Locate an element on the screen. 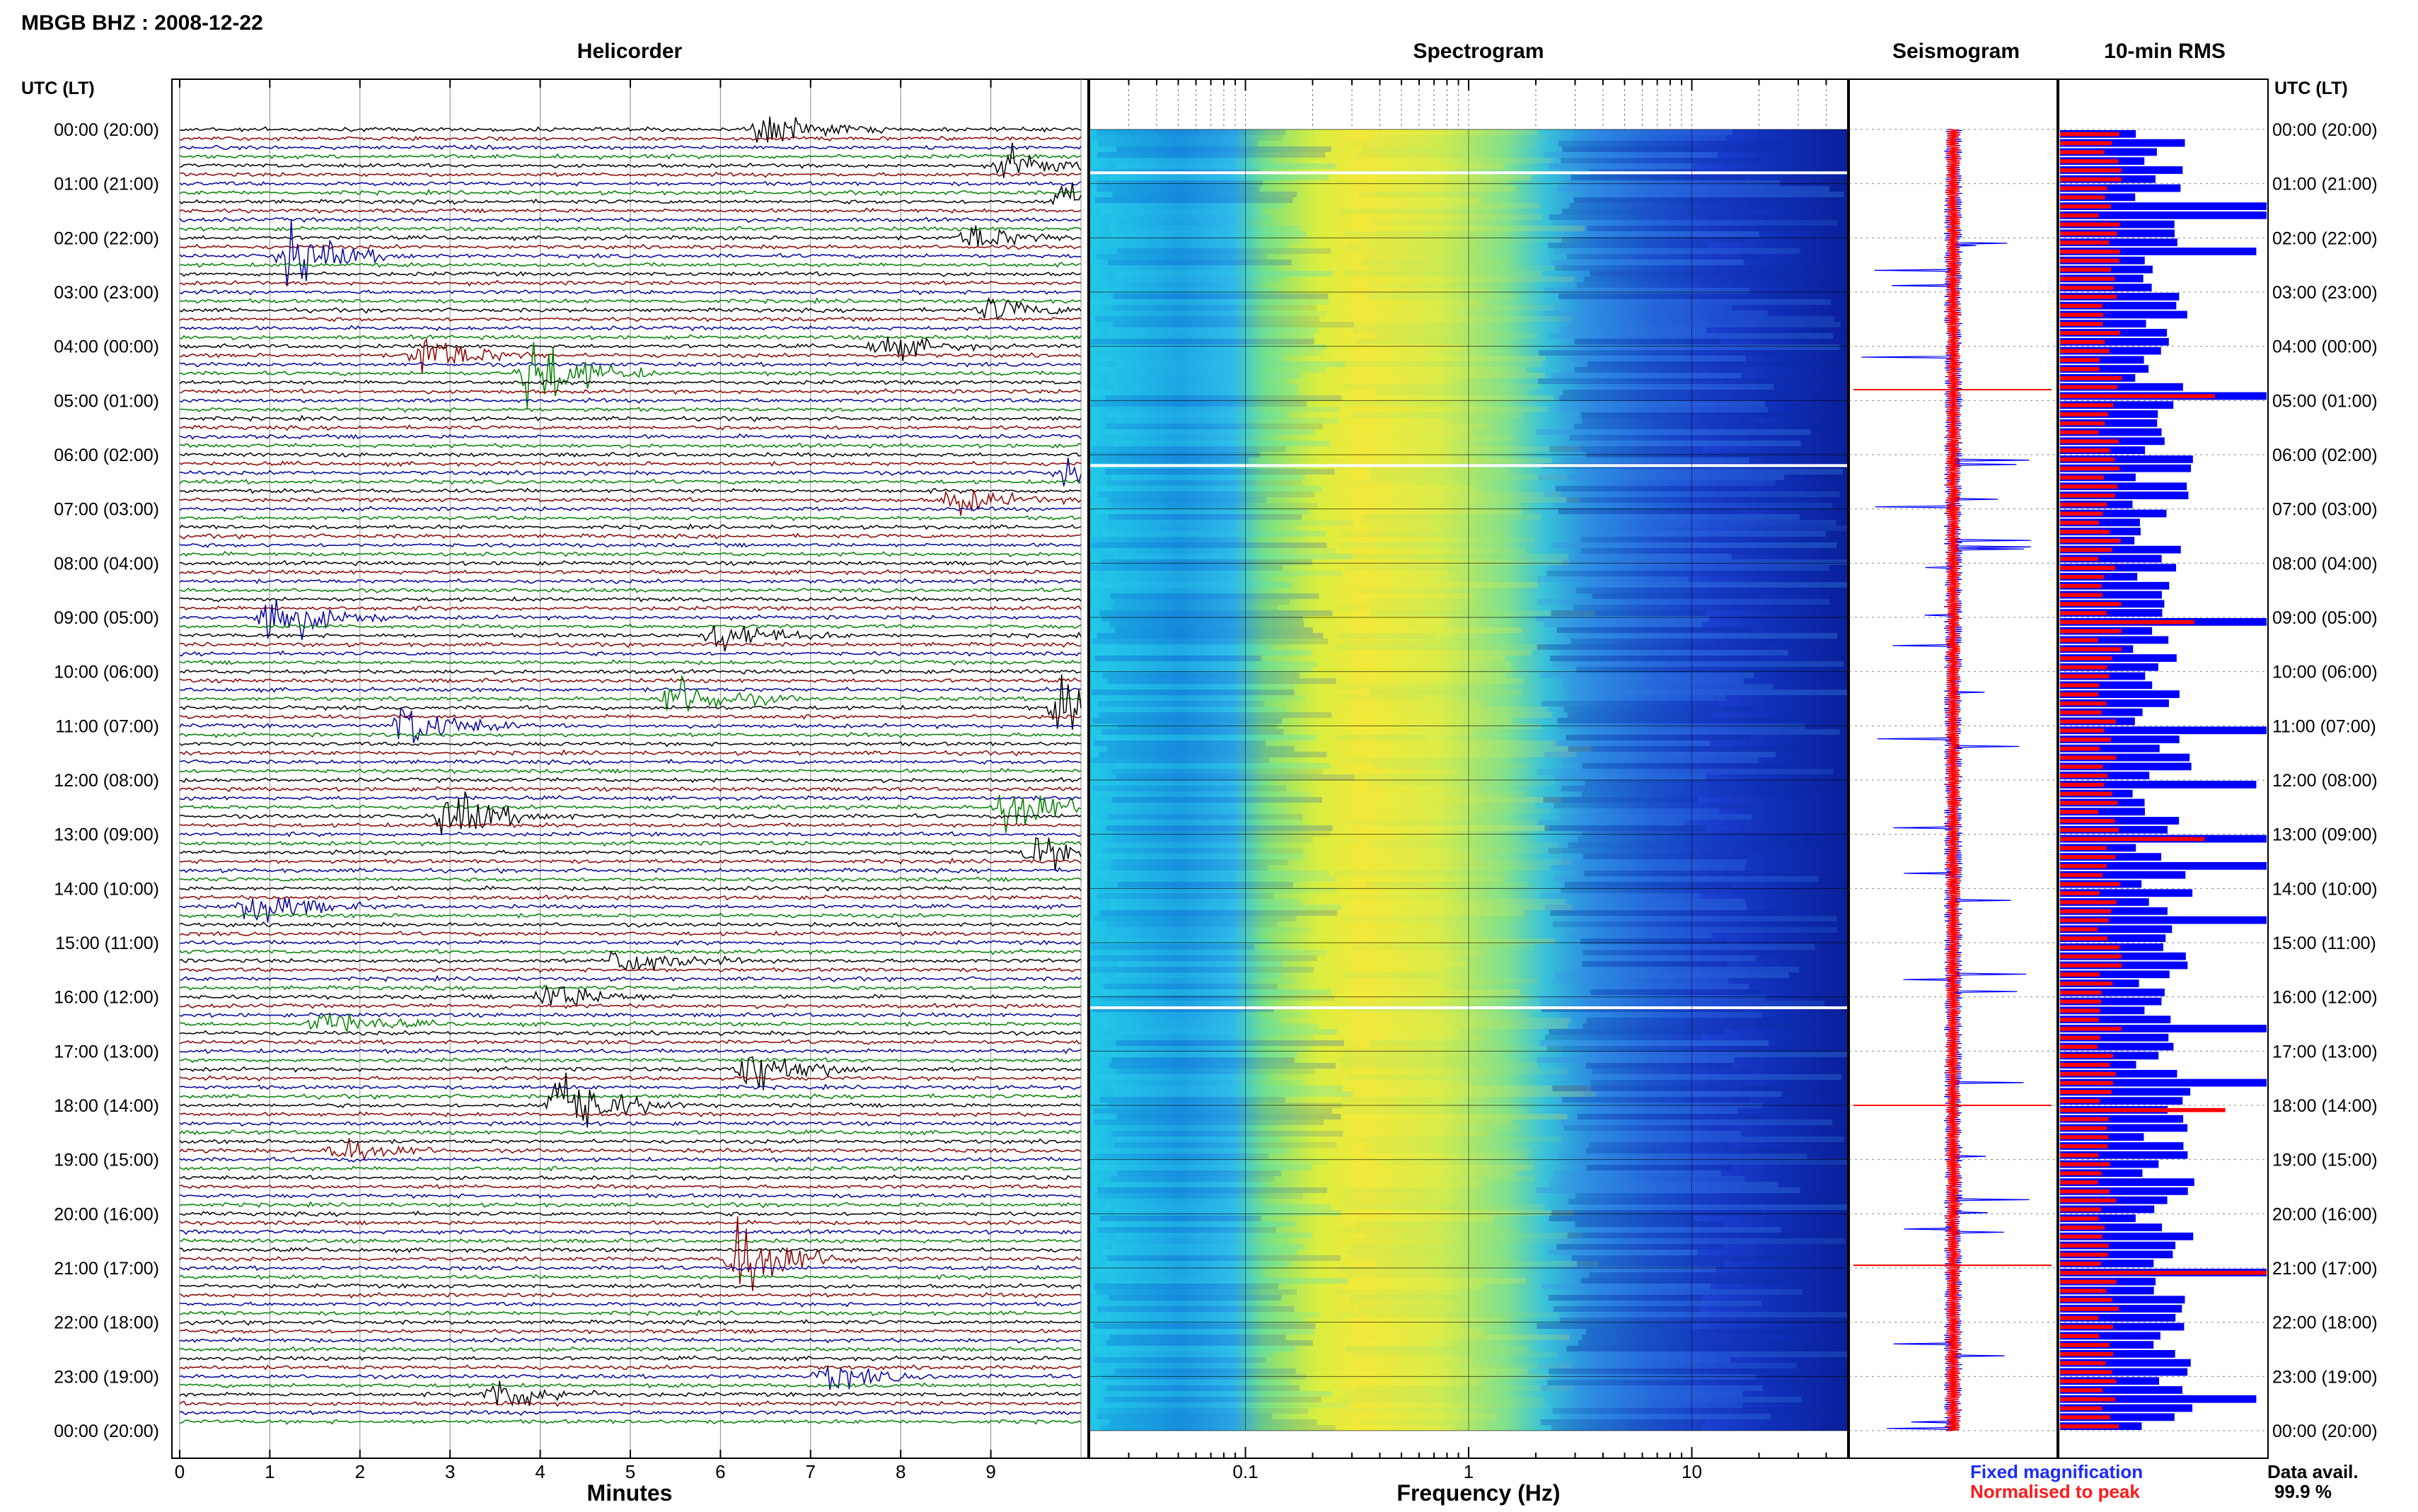 The height and width of the screenshot is (1512, 2418). hour-label-left: 00:00 (20:00) is located at coordinates (106, 1431).